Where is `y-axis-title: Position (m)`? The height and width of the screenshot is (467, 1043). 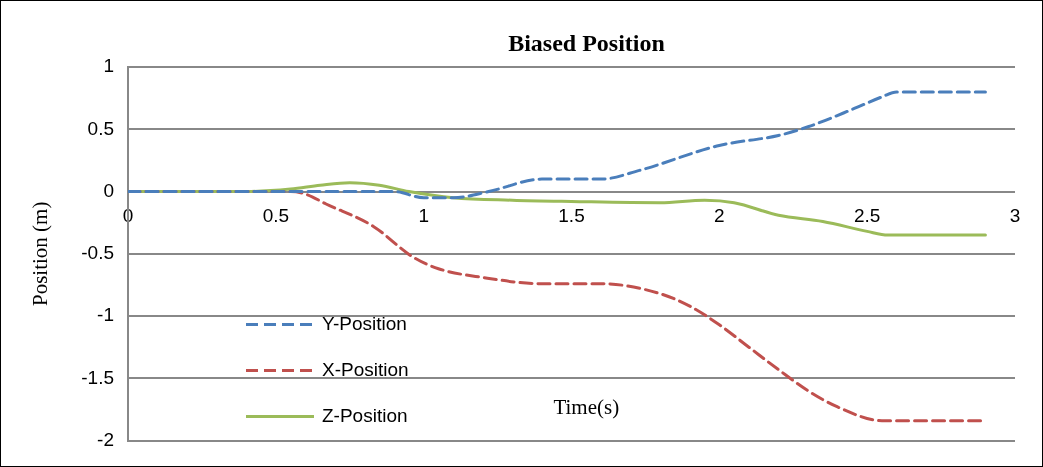 y-axis-title: Position (m) is located at coordinates (39, 254).